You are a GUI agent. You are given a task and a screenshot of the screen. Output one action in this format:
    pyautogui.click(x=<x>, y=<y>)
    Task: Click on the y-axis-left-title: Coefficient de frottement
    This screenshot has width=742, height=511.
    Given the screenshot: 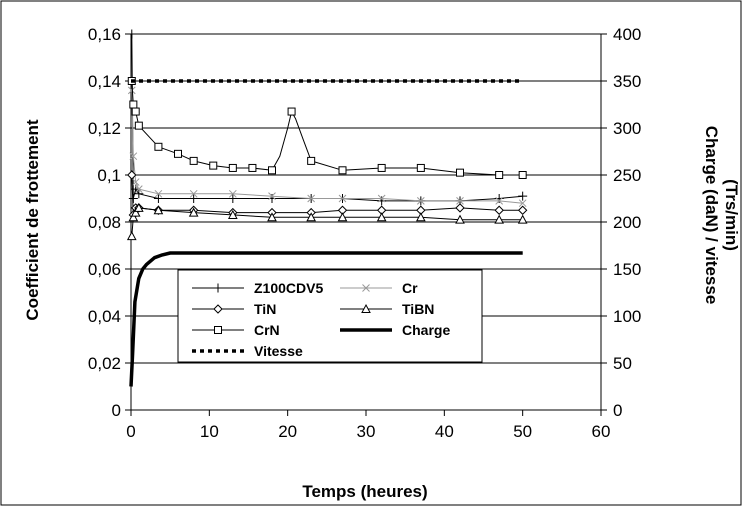 What is the action you would take?
    pyautogui.click(x=32, y=220)
    